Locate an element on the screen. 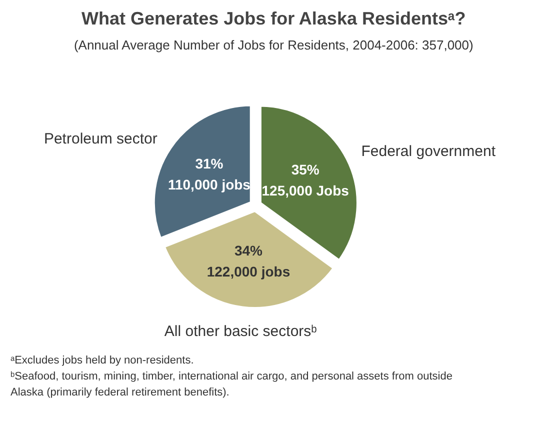  chart-subtitle: (Annual Average Number of Jobs for Residents, 2004-2006: 357,000) is located at coordinates (274, 45).